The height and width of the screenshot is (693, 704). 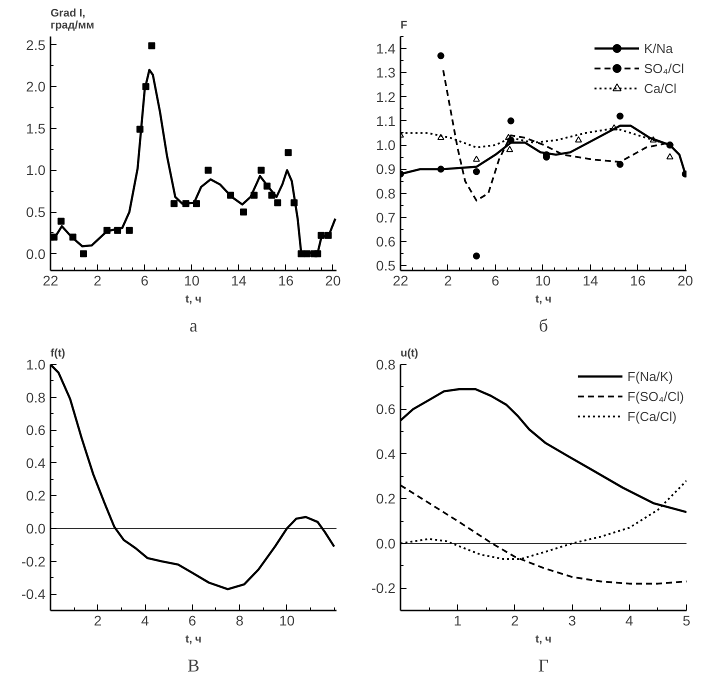 What do you see at coordinates (658, 48) in the screenshot?
I see `legend-label: K/Na` at bounding box center [658, 48].